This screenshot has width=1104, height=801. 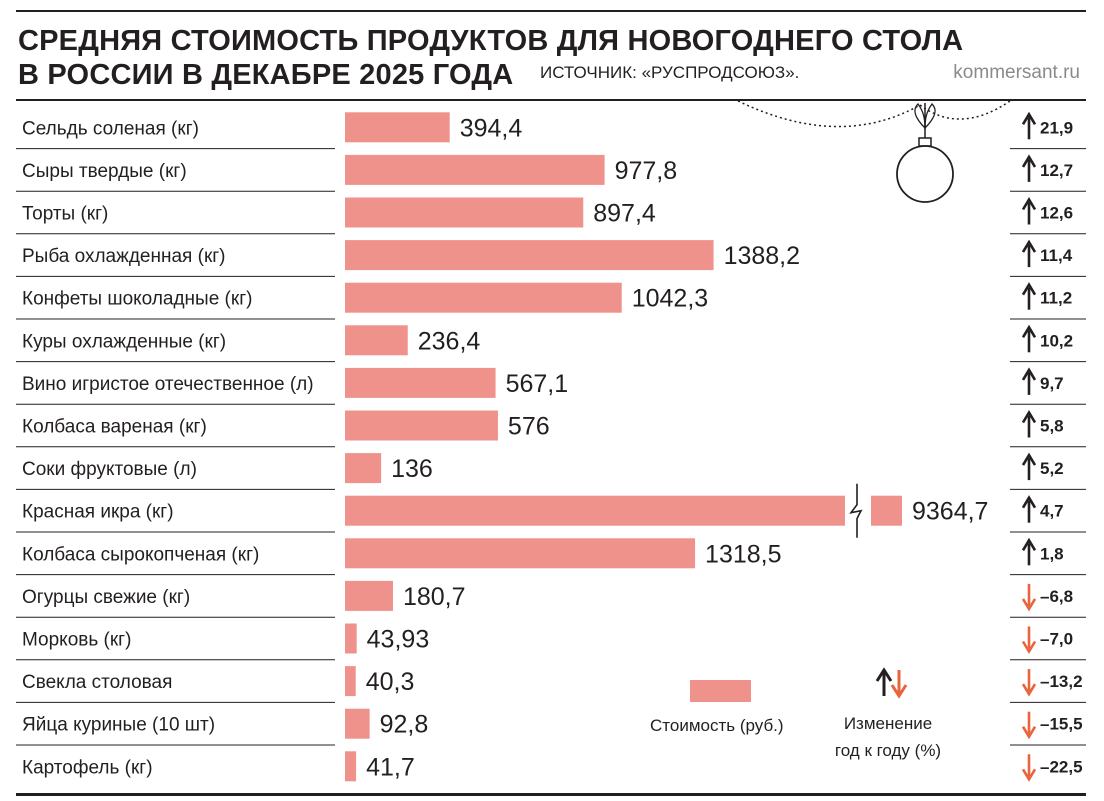 What do you see at coordinates (398, 640) in the screenshot?
I see `value-label: 43,93` at bounding box center [398, 640].